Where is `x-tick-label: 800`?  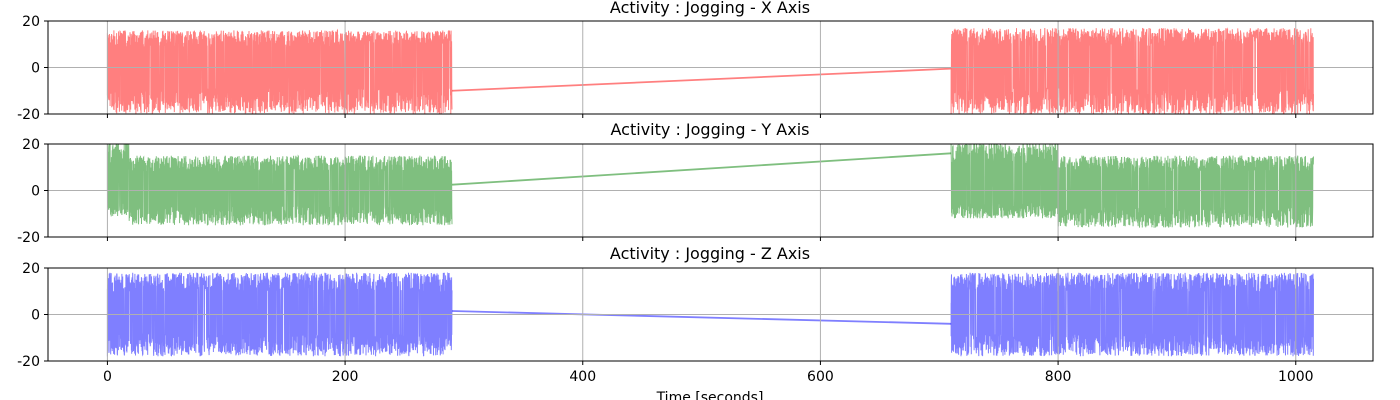
x-tick-label: 800 is located at coordinates (1058, 377).